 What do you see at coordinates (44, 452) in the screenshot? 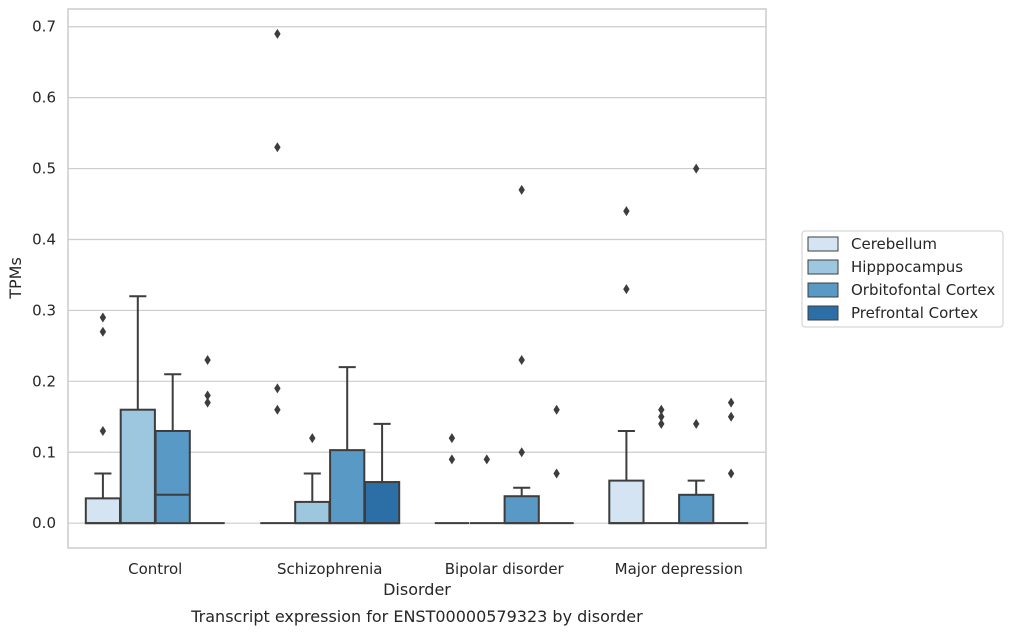
I see `y-tick-label: 0.1` at bounding box center [44, 452].